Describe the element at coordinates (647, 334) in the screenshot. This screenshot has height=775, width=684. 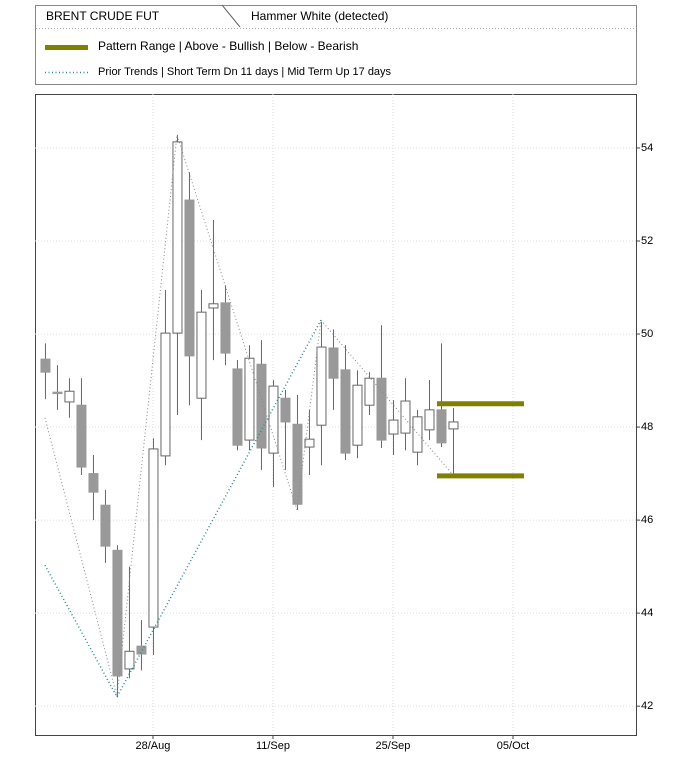
I see `y-tick-label: 50` at that location.